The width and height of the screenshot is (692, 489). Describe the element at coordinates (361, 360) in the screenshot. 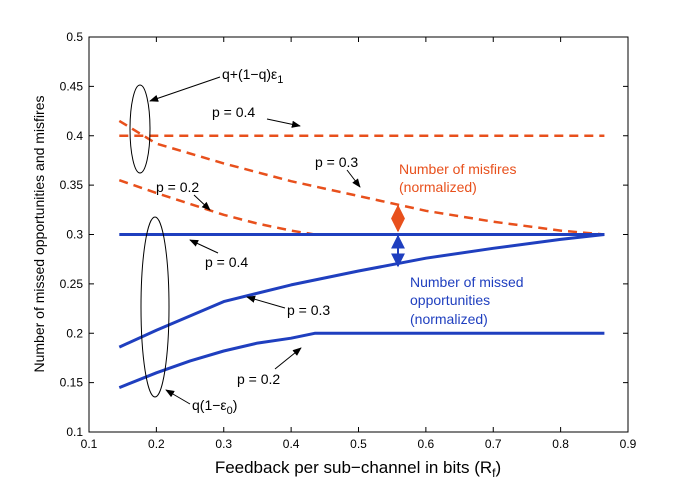

I see `missed-line-p02` at that location.